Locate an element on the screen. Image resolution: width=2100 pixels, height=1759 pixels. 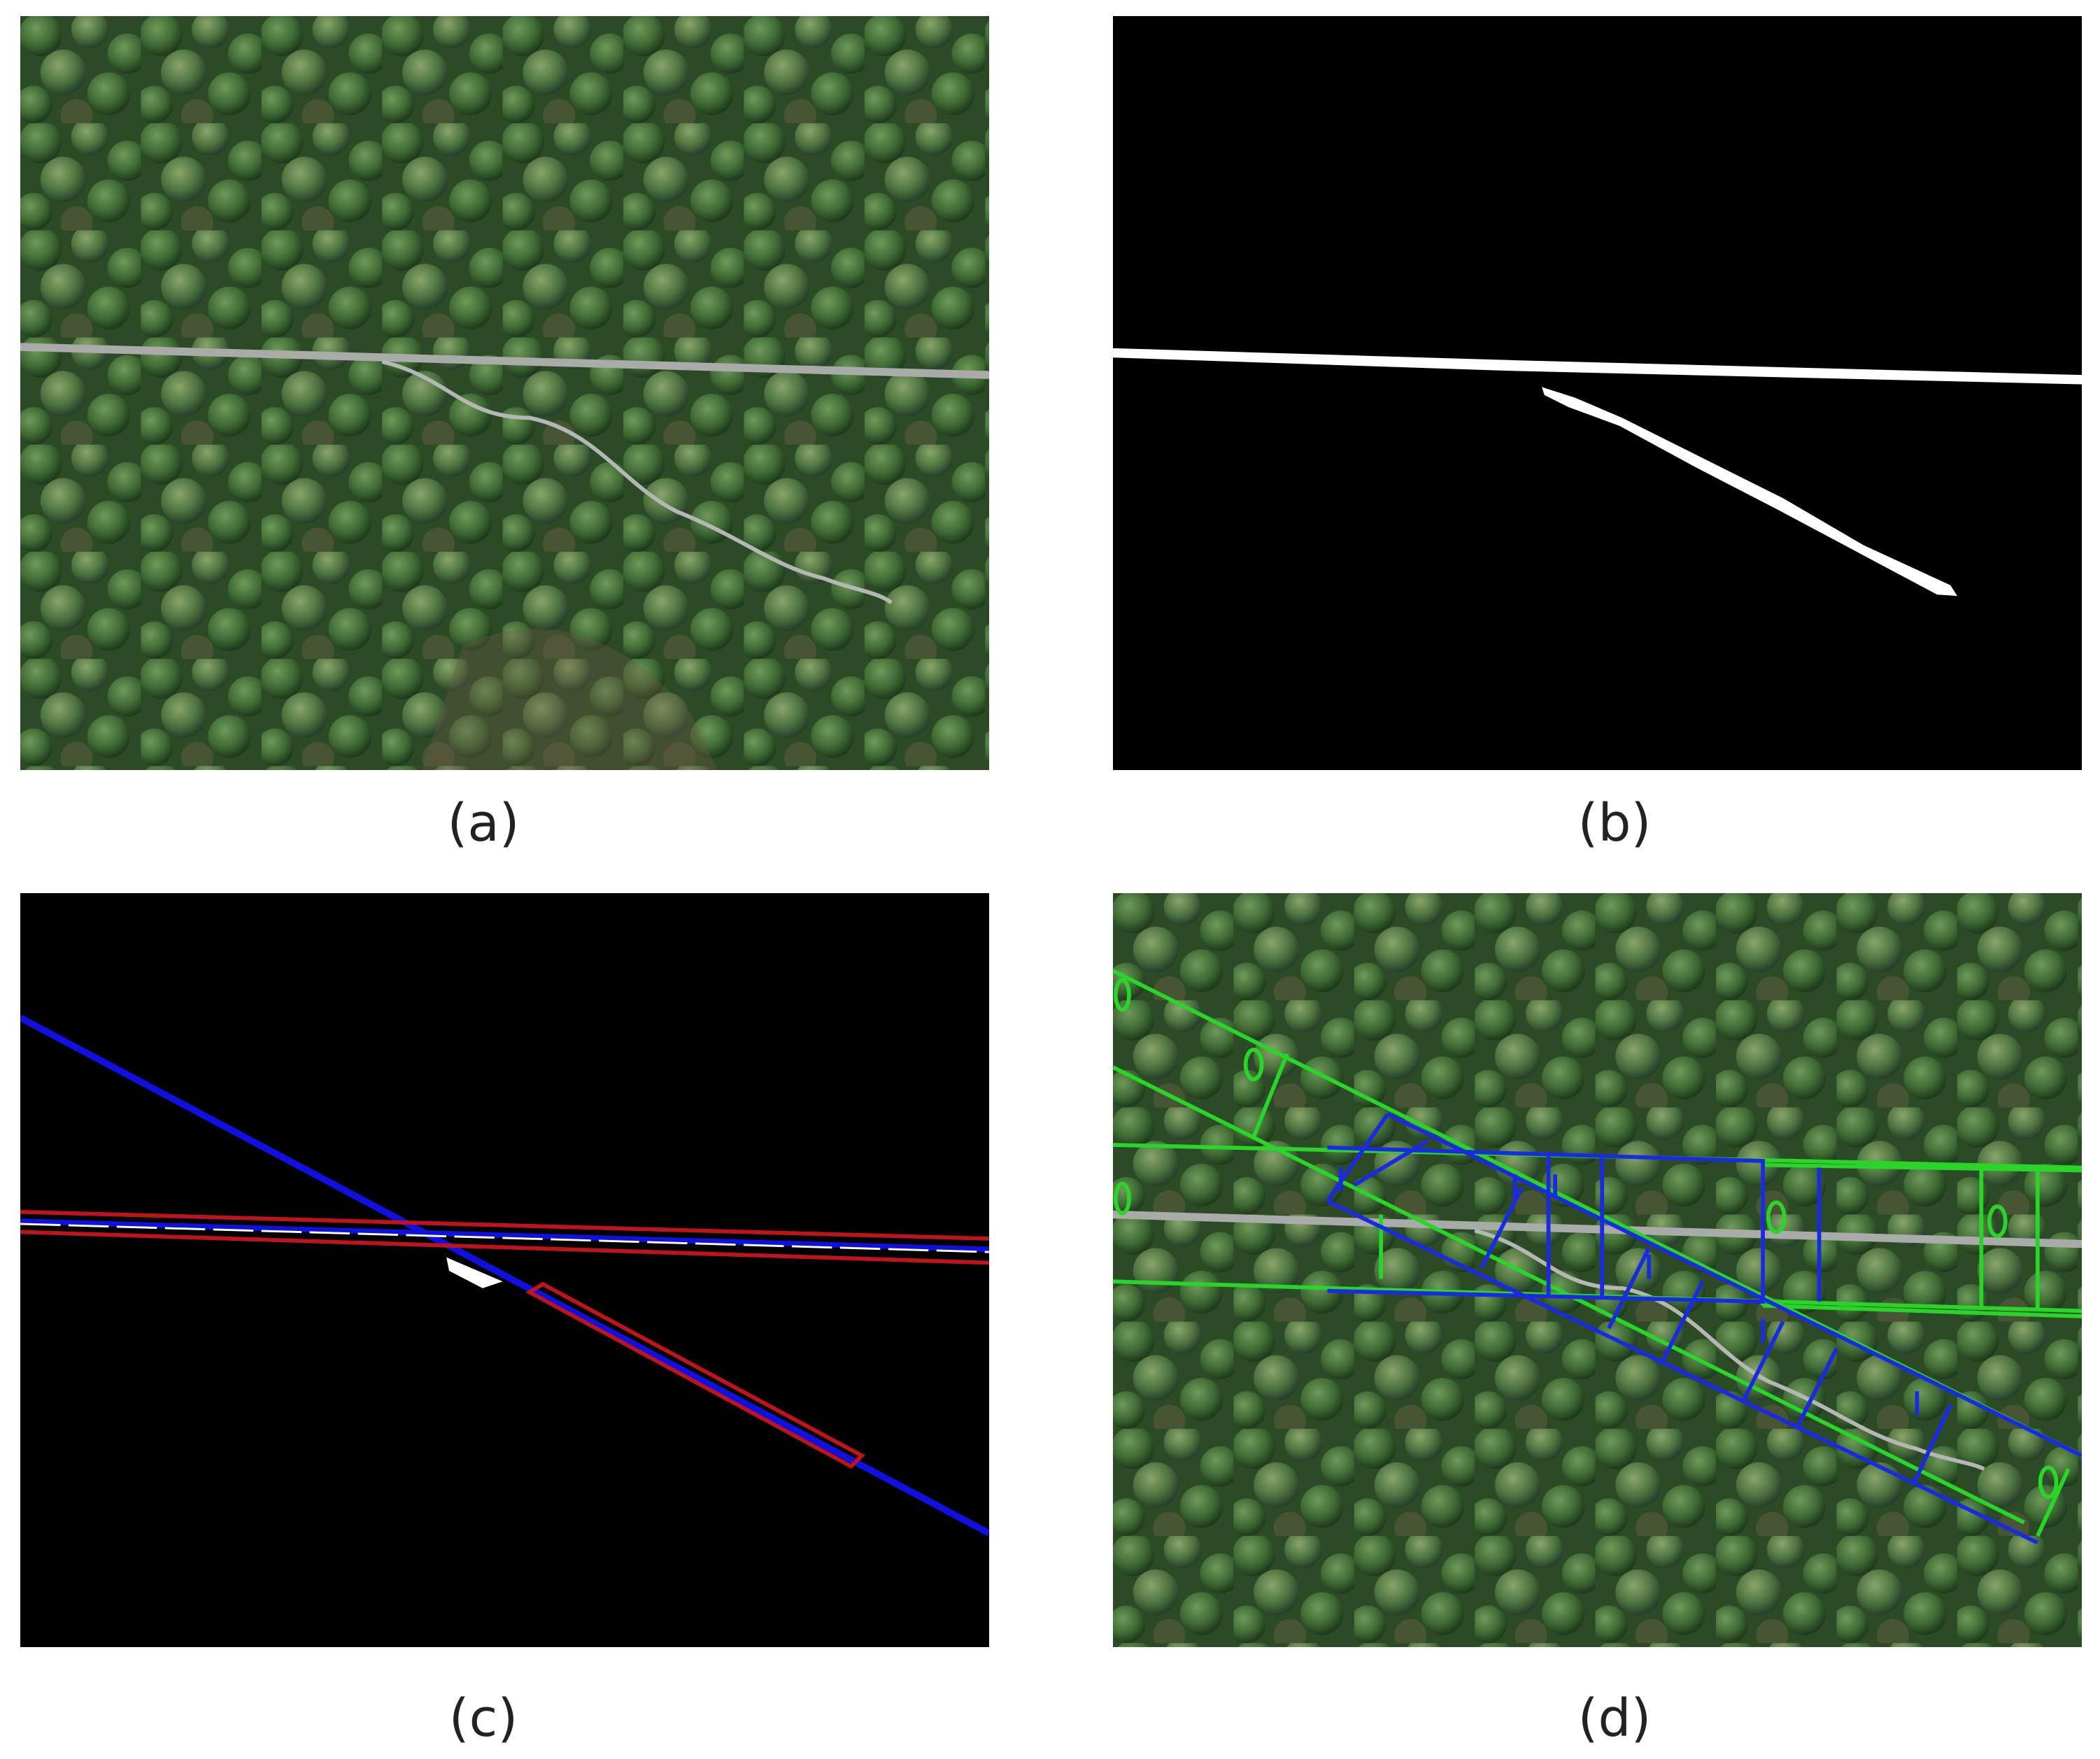
caption: (d) is located at coordinates (1614, 1718).